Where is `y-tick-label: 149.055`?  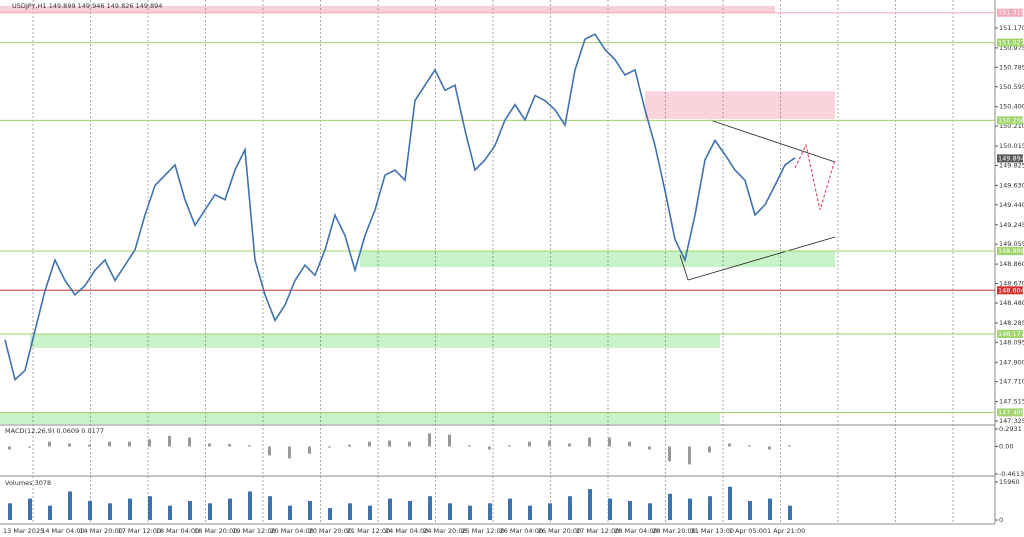
y-tick-label: 149.055 is located at coordinates (1011, 244).